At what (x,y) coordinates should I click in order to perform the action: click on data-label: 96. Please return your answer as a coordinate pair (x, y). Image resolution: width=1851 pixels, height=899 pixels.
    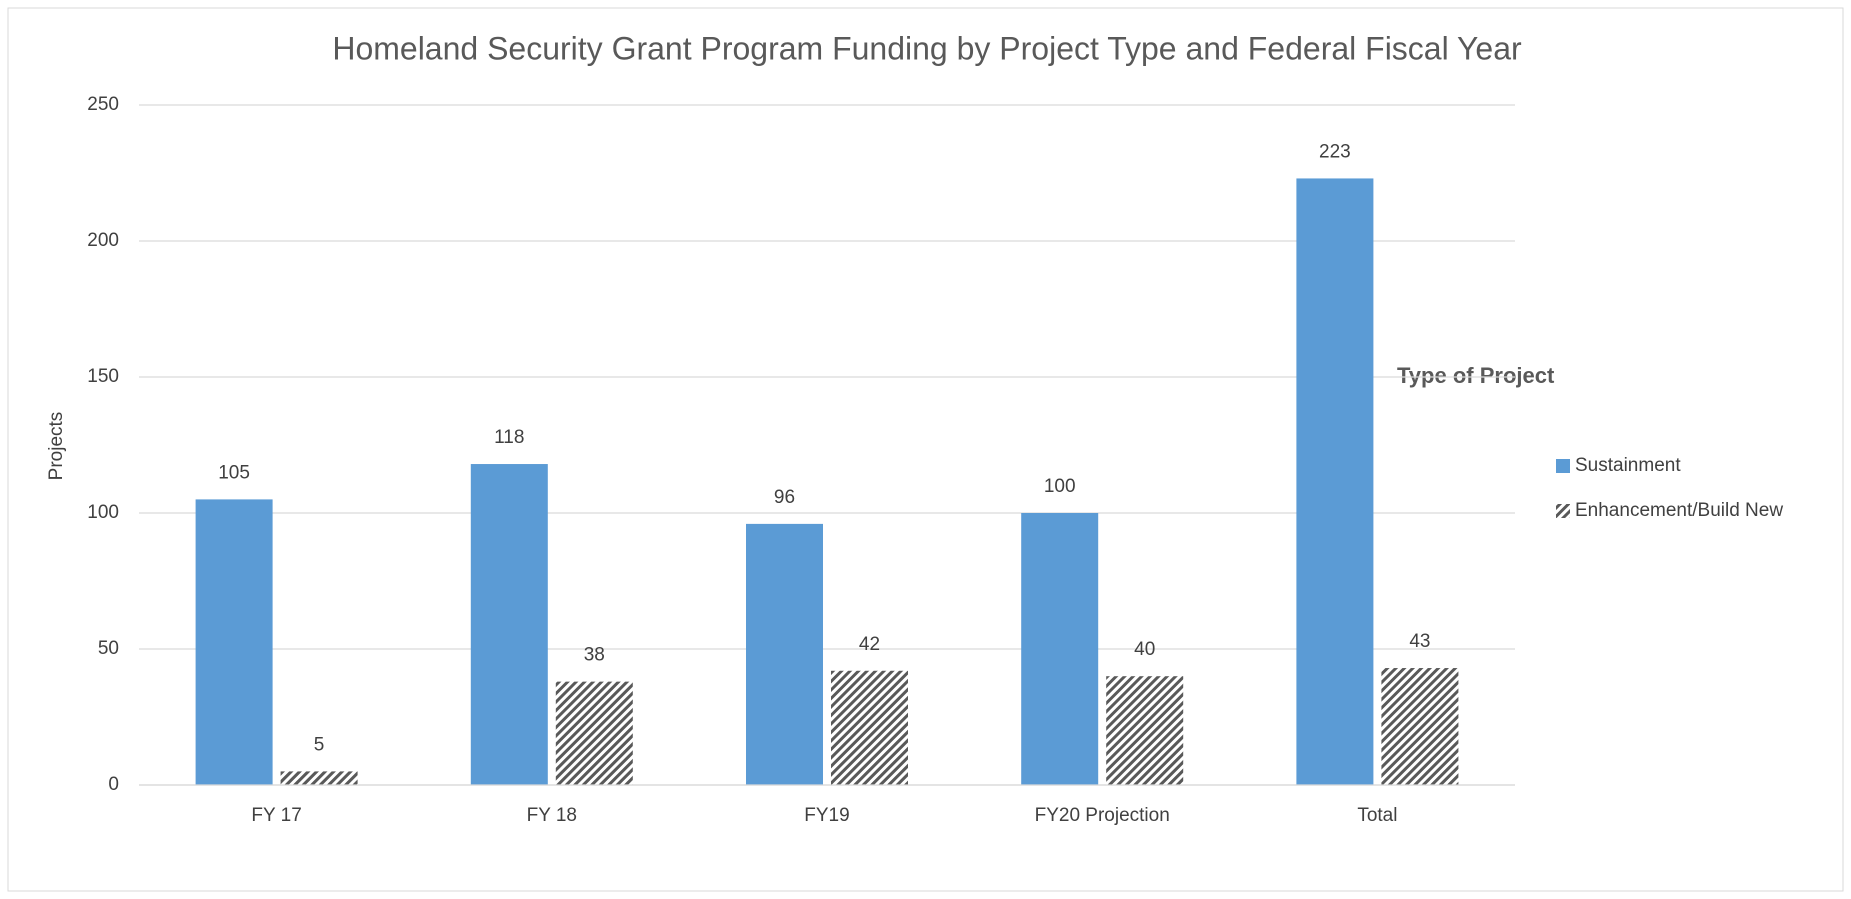
    Looking at the image, I should click on (784, 497).